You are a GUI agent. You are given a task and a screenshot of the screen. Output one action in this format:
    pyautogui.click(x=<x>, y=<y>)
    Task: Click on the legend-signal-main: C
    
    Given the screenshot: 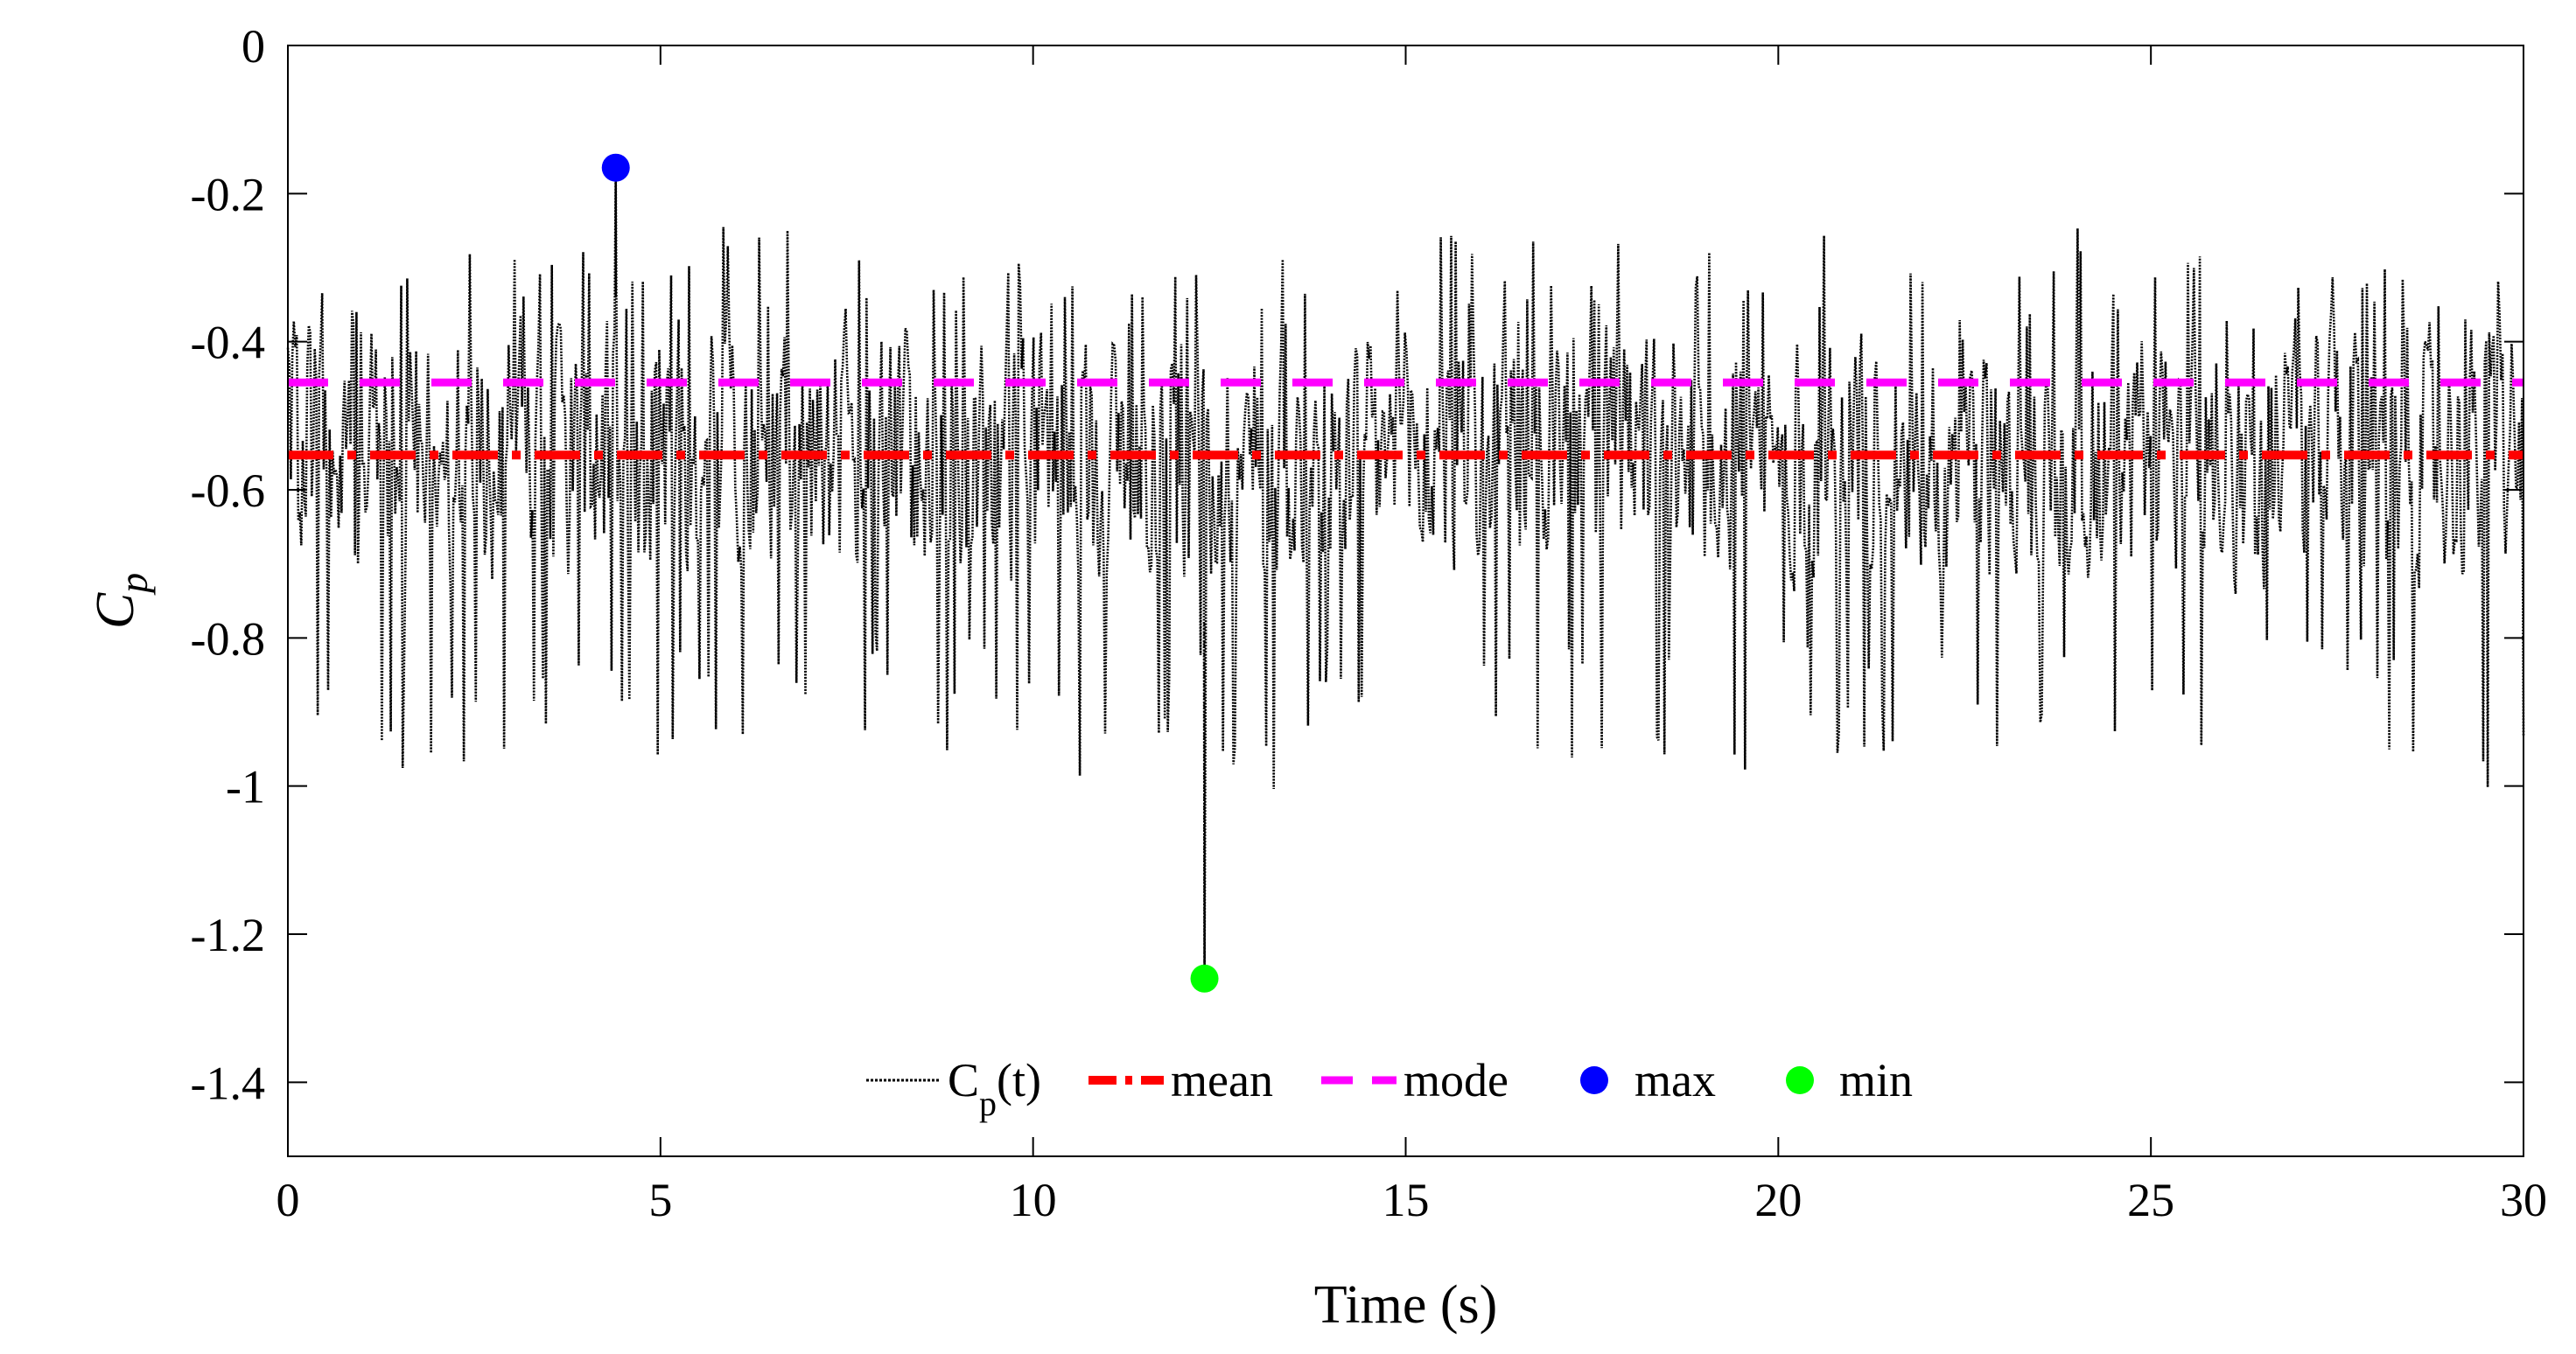 What is the action you would take?
    pyautogui.click(x=963, y=1080)
    